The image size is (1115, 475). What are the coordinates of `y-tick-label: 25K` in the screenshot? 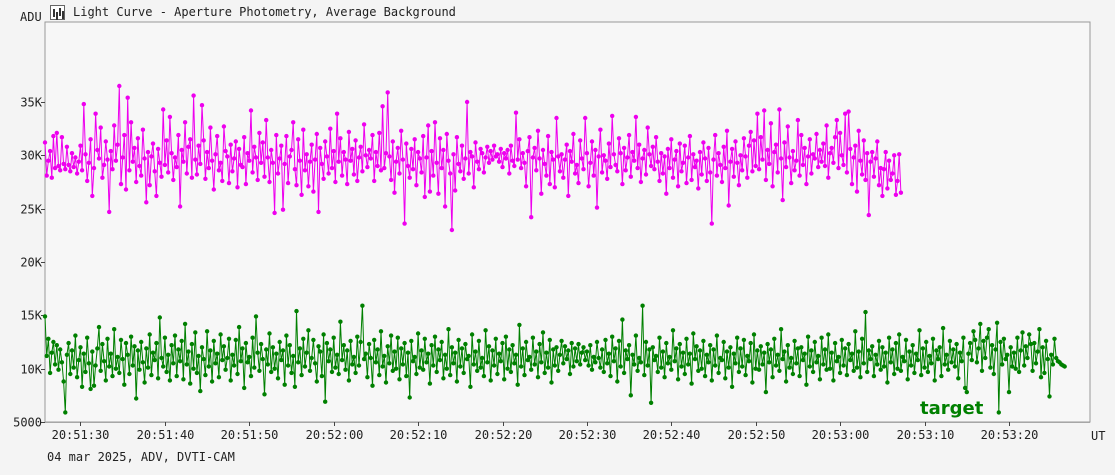 It's located at (31, 210).